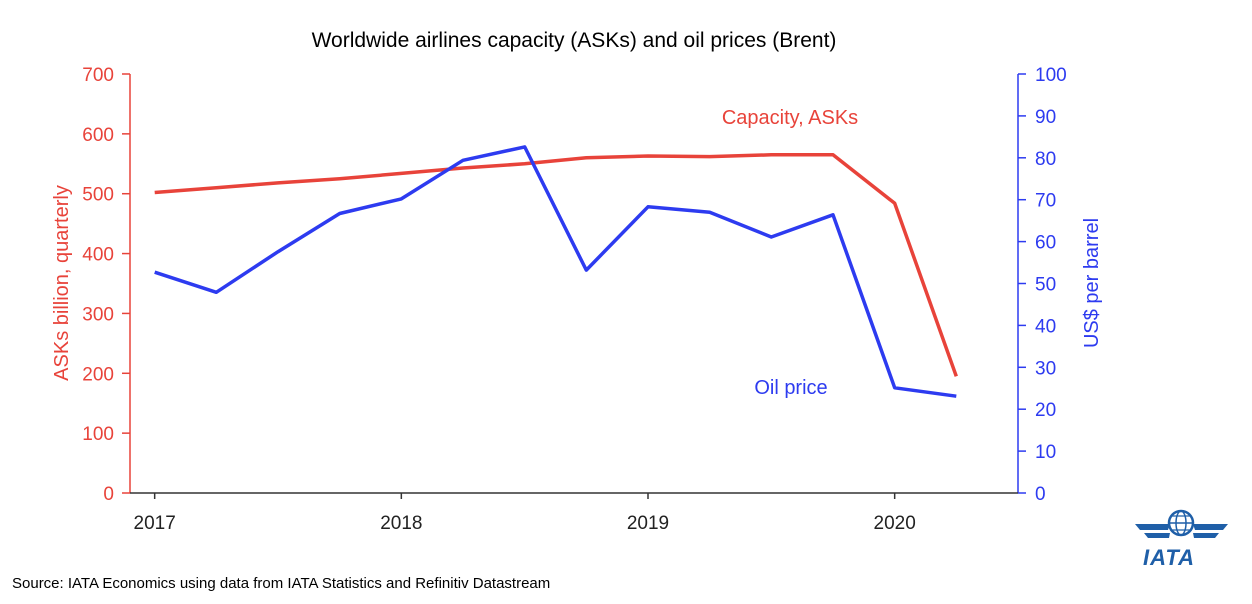 Image resolution: width=1252 pixels, height=604 pixels. What do you see at coordinates (401, 523) in the screenshot?
I see `x-axis-tick-label: 2018` at bounding box center [401, 523].